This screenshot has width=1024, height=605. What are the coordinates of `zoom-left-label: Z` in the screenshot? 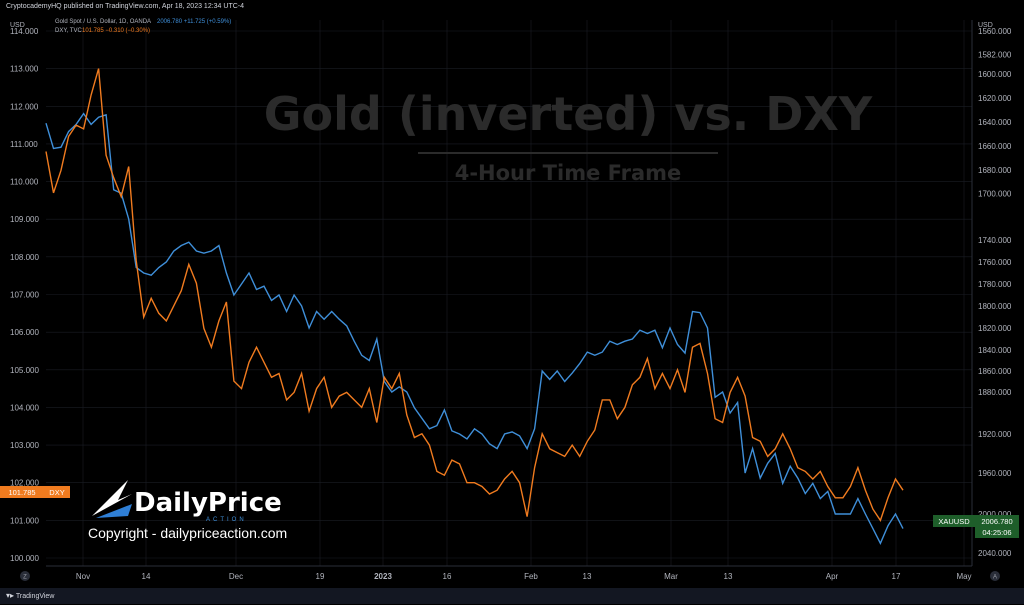 It's located at (25, 578).